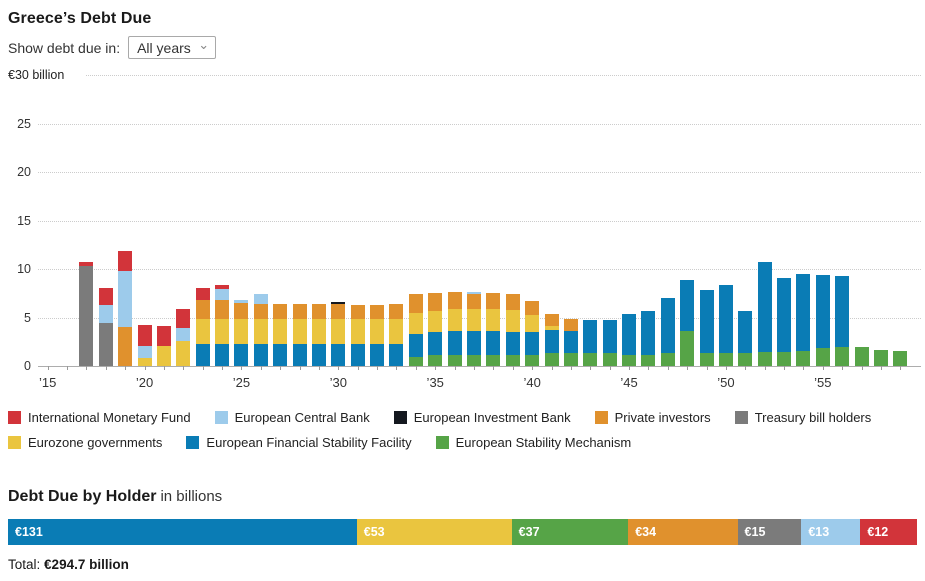 Image resolution: width=925 pixels, height=581 pixels. Describe the element at coordinates (570, 325) in the screenshot. I see `segment-private-2042` at that location.